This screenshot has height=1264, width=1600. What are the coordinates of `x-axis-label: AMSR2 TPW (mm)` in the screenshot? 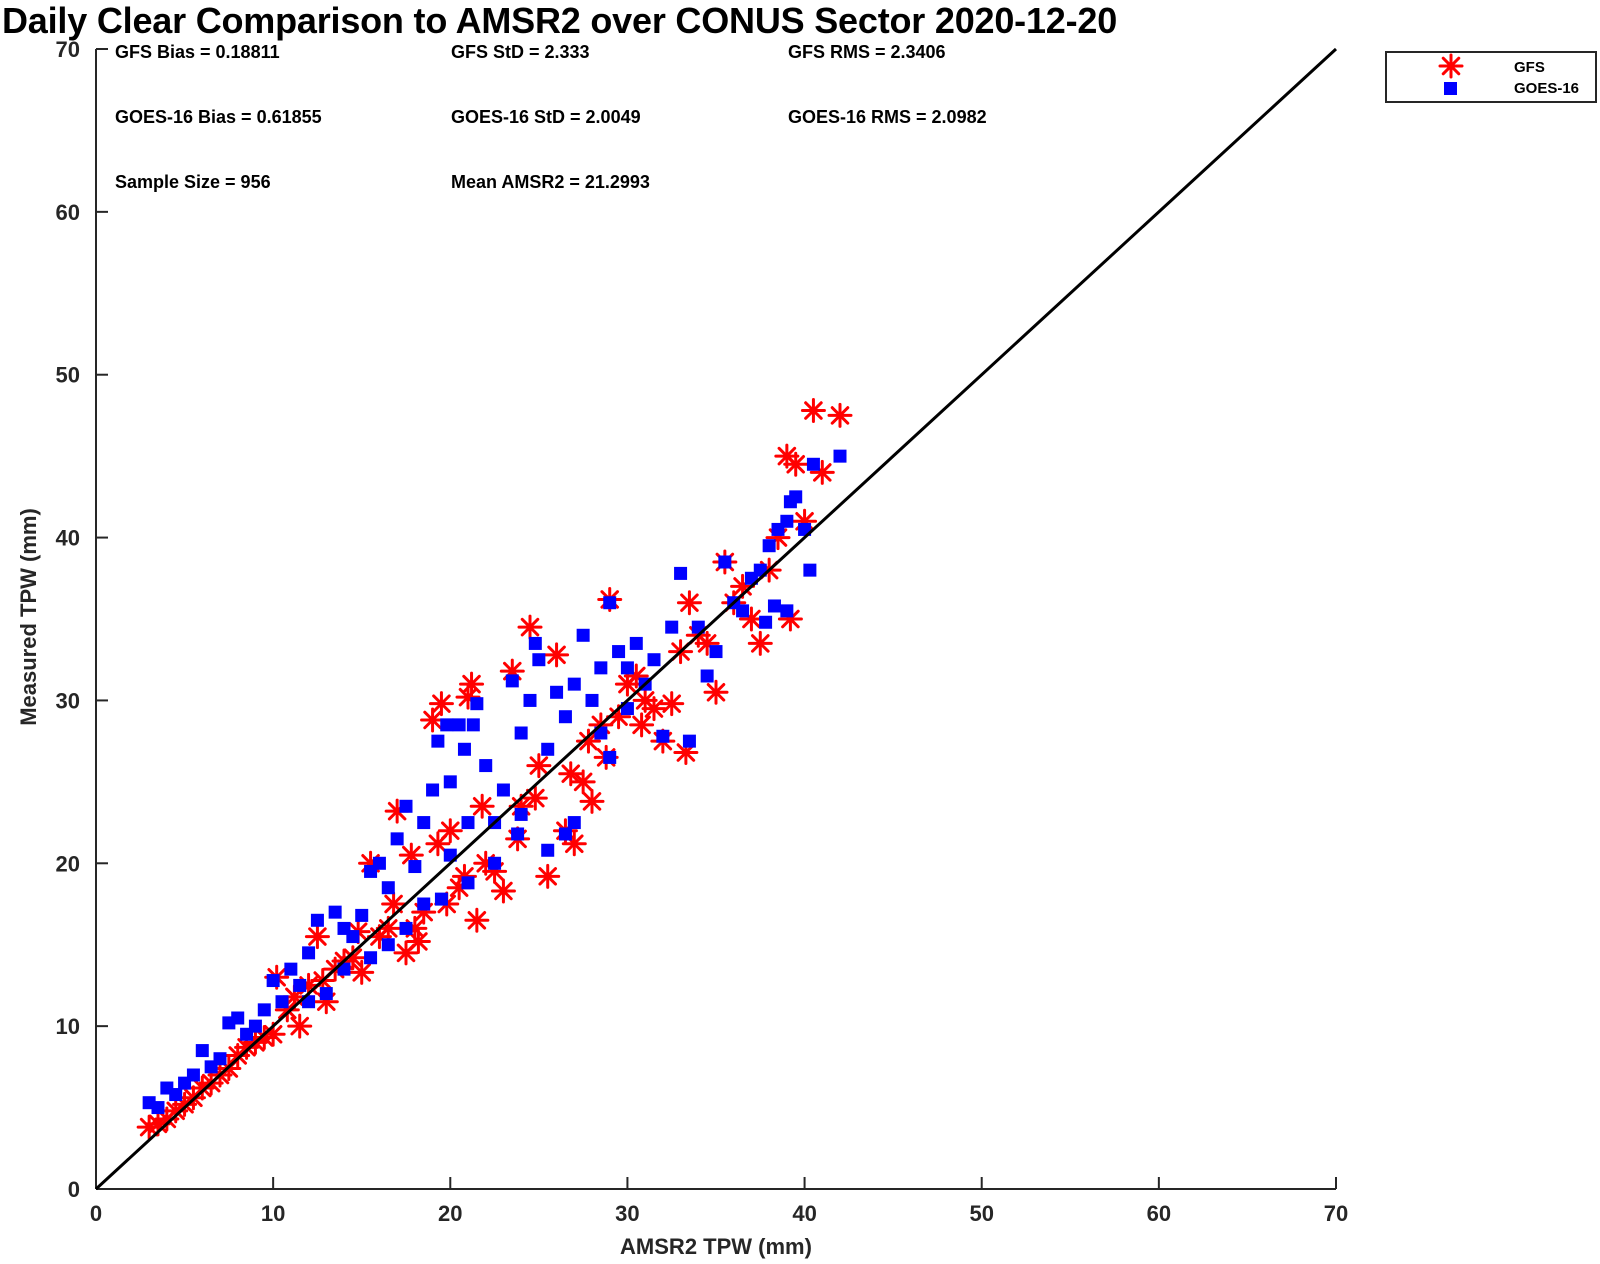 It's located at (716, 1246).